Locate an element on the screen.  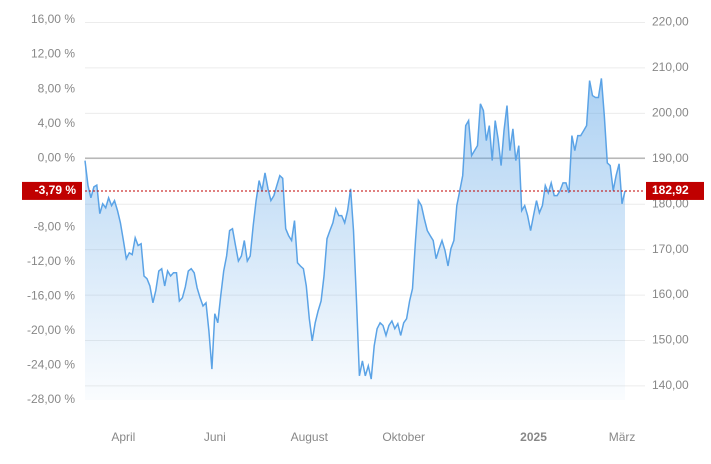
y-tick-label: 8,00 % is located at coordinates (57, 88).